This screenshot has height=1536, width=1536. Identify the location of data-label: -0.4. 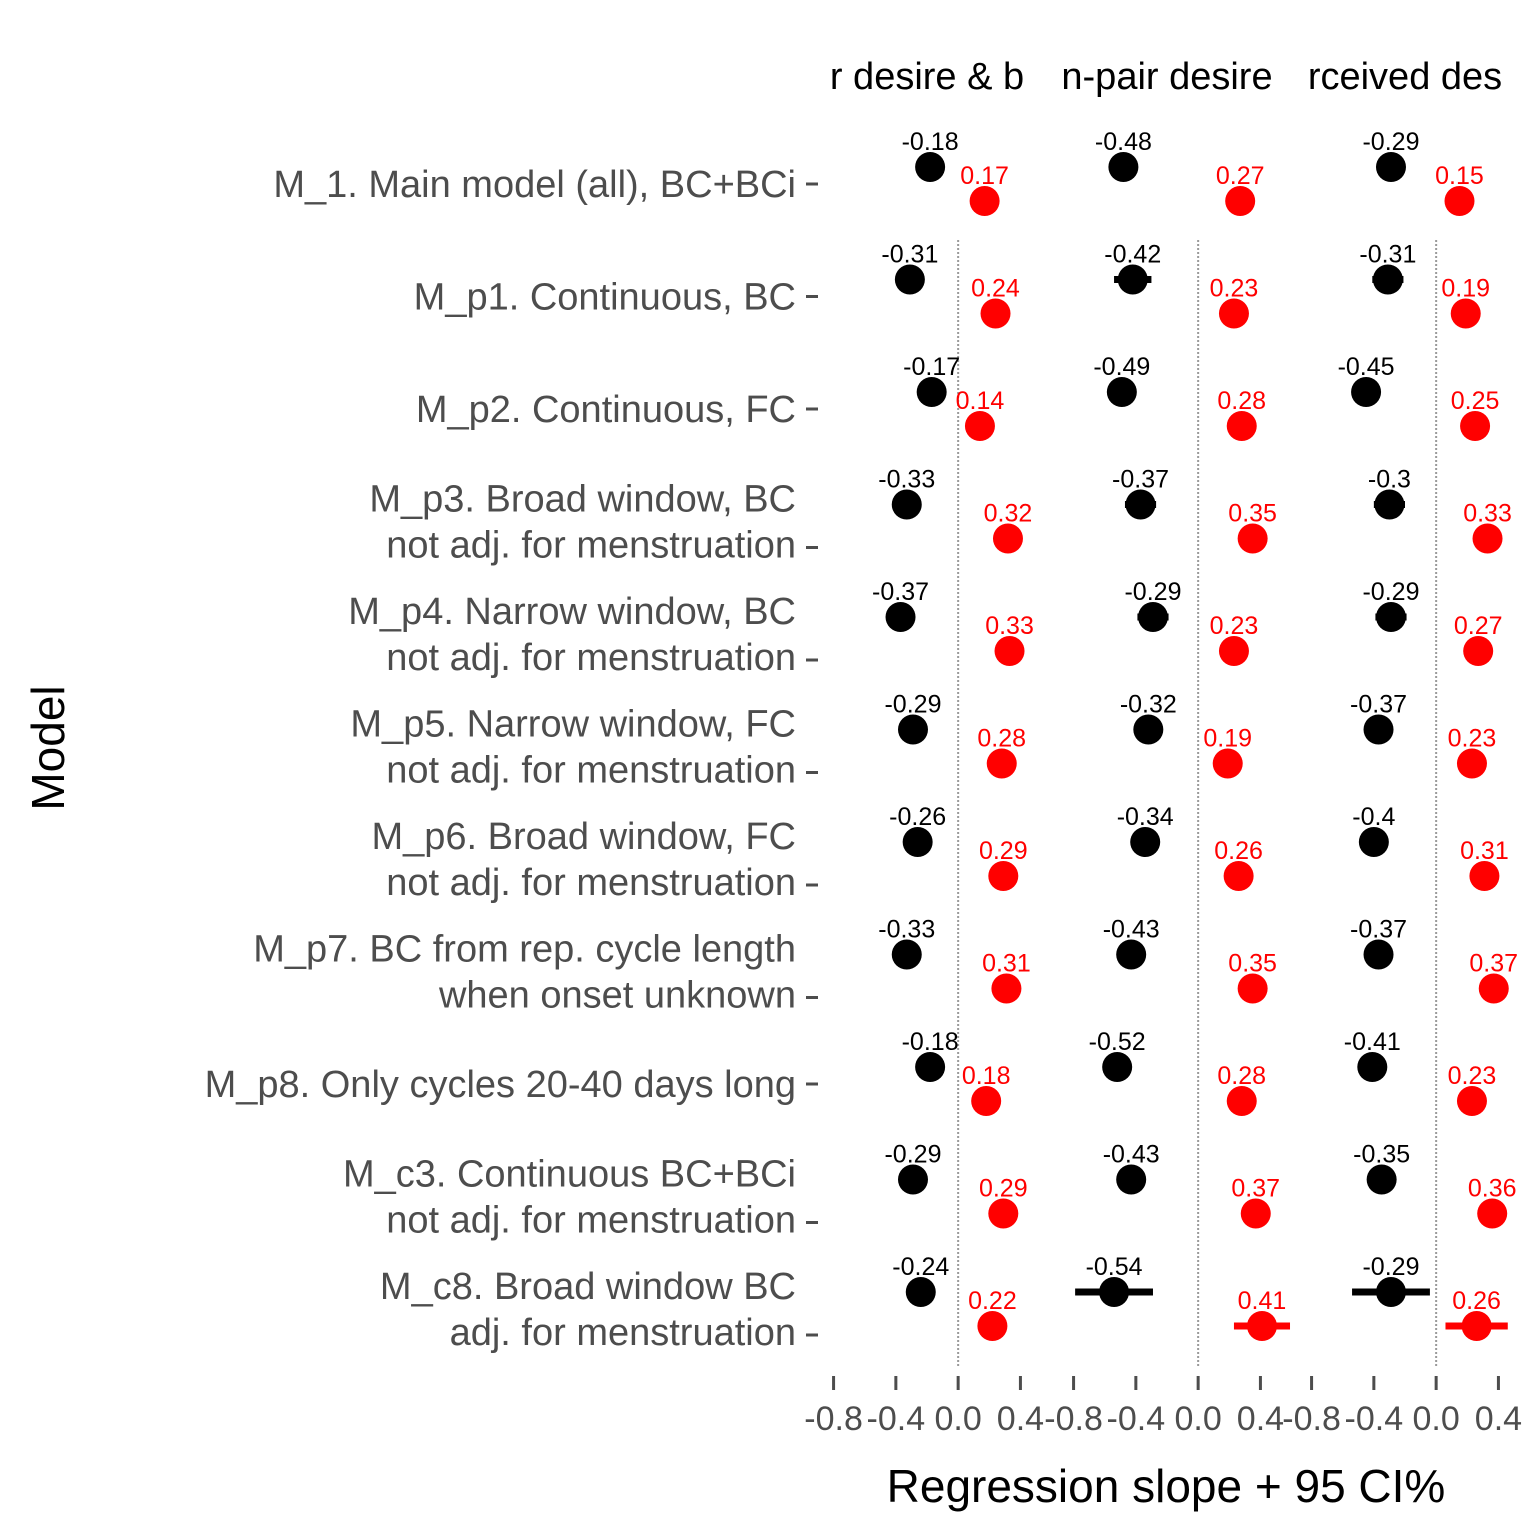
(1373, 817).